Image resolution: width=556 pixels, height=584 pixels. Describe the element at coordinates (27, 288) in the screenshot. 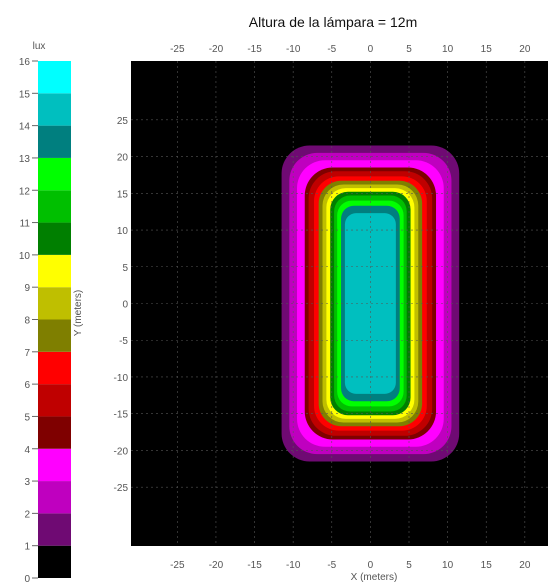

I see `colorbar-tick-label: 9` at that location.